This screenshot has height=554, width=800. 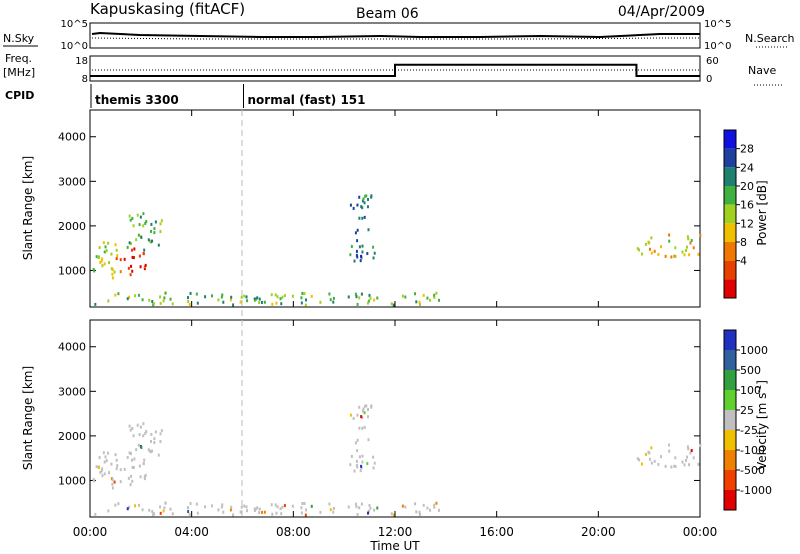 What do you see at coordinates (72, 347) in the screenshot?
I see `y-tick-label: 4000` at bounding box center [72, 347].